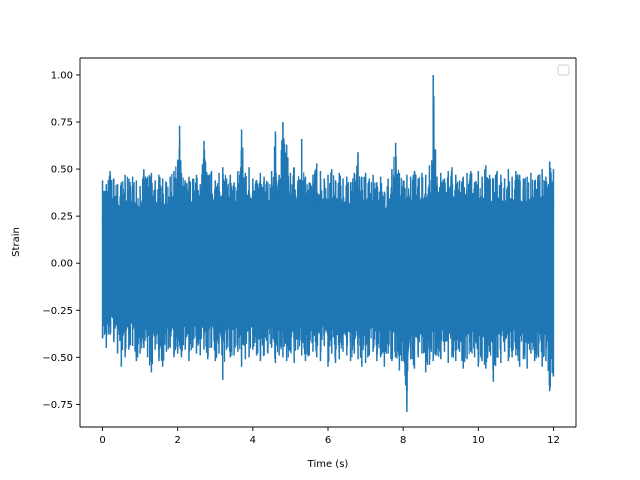 This screenshot has width=640, height=480. I want to click on x-tick-label: 6, so click(328, 440).